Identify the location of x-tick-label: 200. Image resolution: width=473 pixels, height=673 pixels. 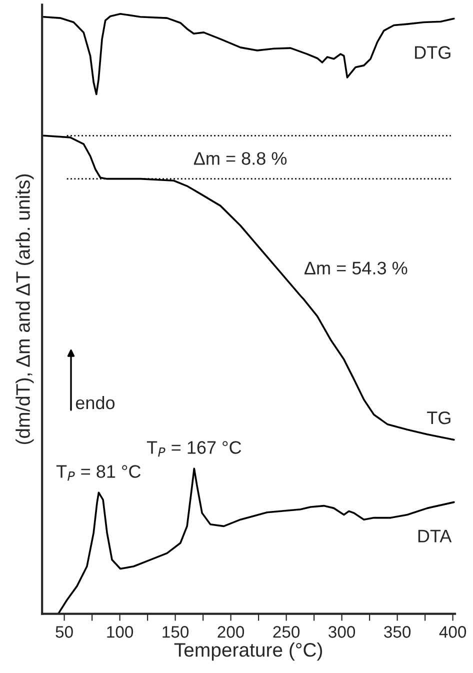
(231, 632).